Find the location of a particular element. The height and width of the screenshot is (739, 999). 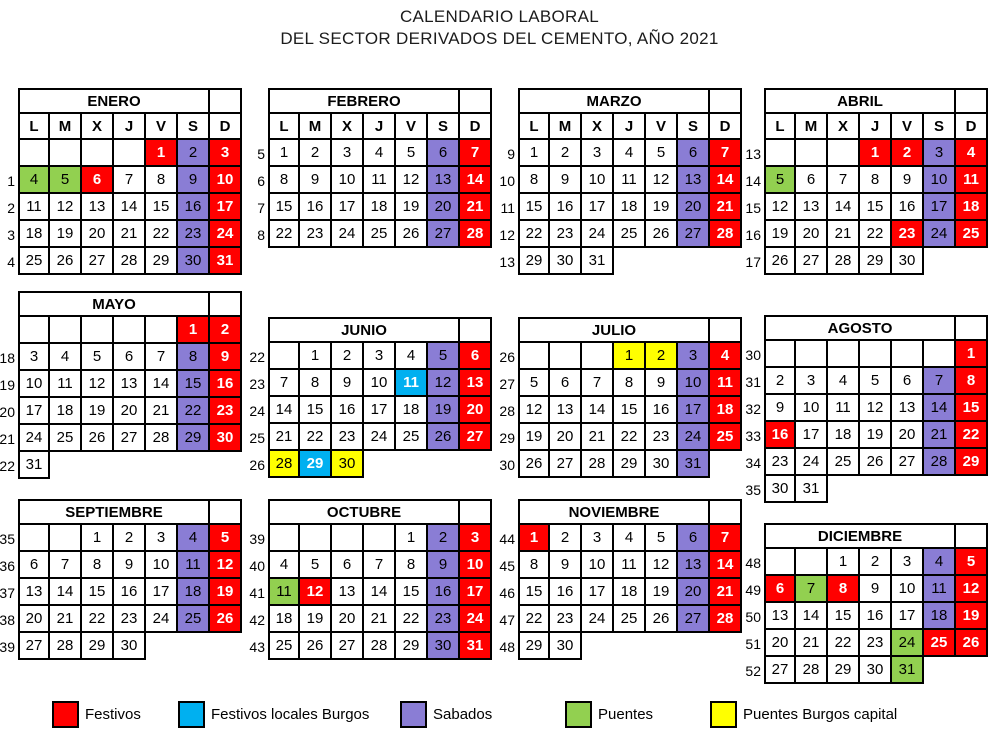

legend-item-festivo_local_burgos: Festivos locales Burgos is located at coordinates (273, 714).